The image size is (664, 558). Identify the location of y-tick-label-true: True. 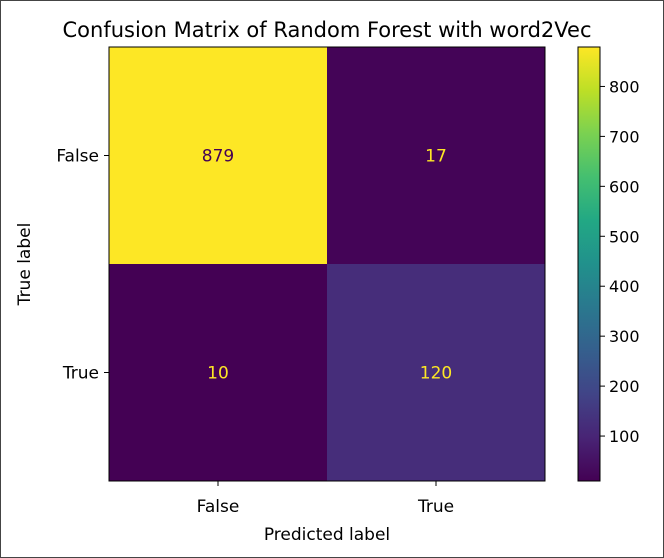
(80, 374).